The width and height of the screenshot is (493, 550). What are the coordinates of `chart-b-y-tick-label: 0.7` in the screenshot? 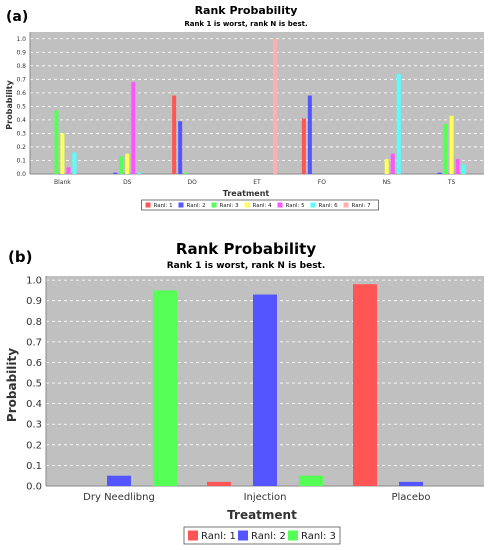 It's located at (34, 342).